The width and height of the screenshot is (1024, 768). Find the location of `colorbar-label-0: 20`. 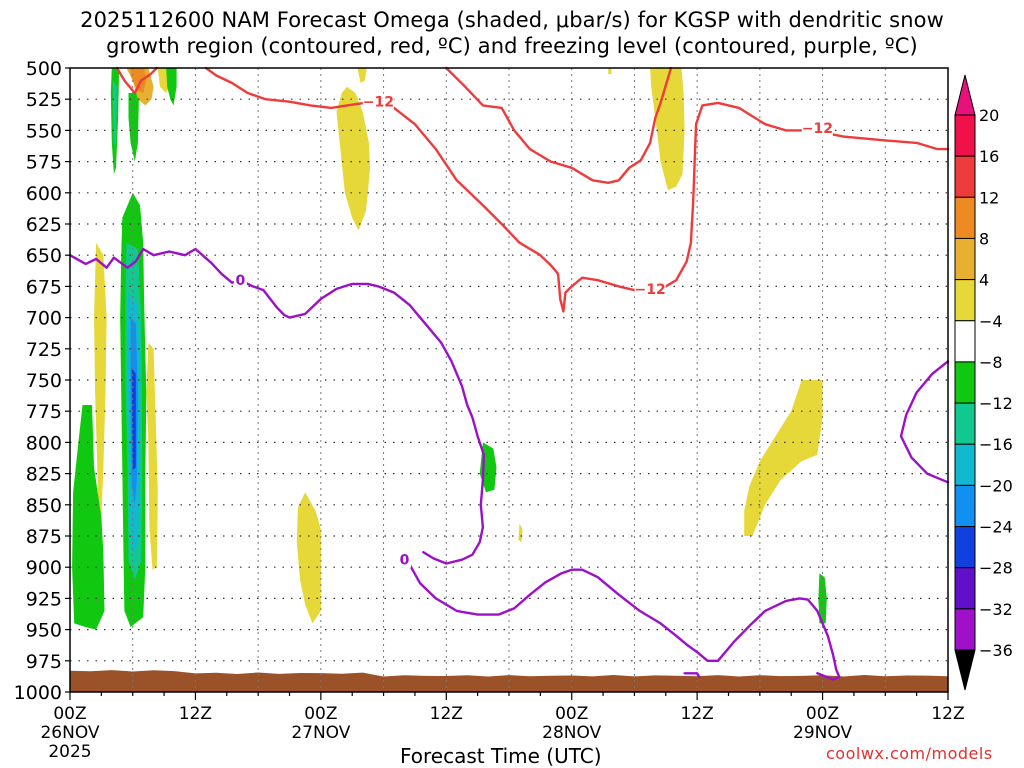

colorbar-label-0: 20 is located at coordinates (989, 115).